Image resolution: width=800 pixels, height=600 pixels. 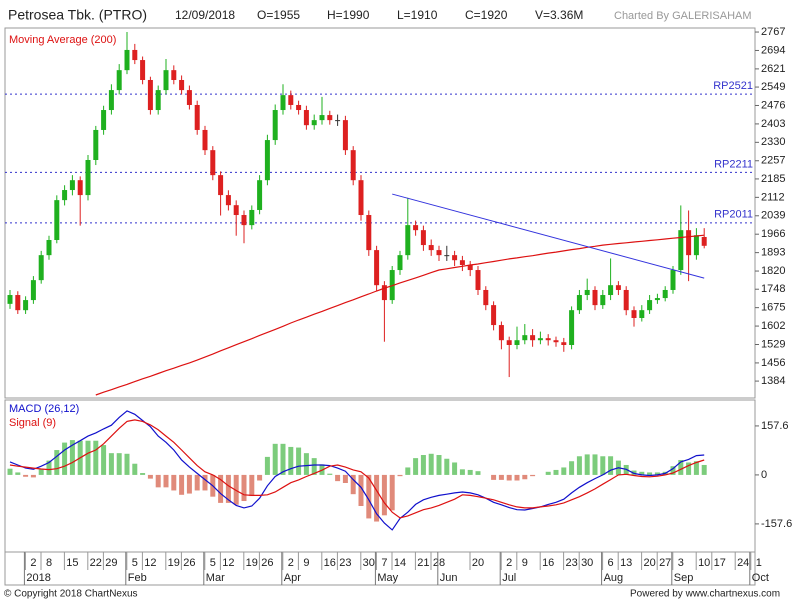 I want to click on copyright: © Copyright 2018 ChartNexus, so click(x=71, y=594).